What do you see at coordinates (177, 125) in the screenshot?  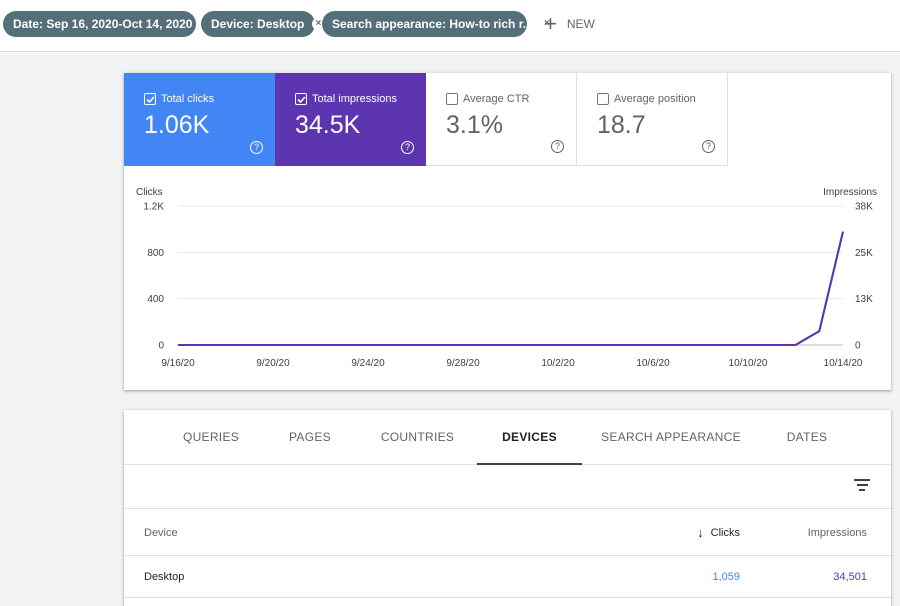 I see `metric-value: 1.06K` at bounding box center [177, 125].